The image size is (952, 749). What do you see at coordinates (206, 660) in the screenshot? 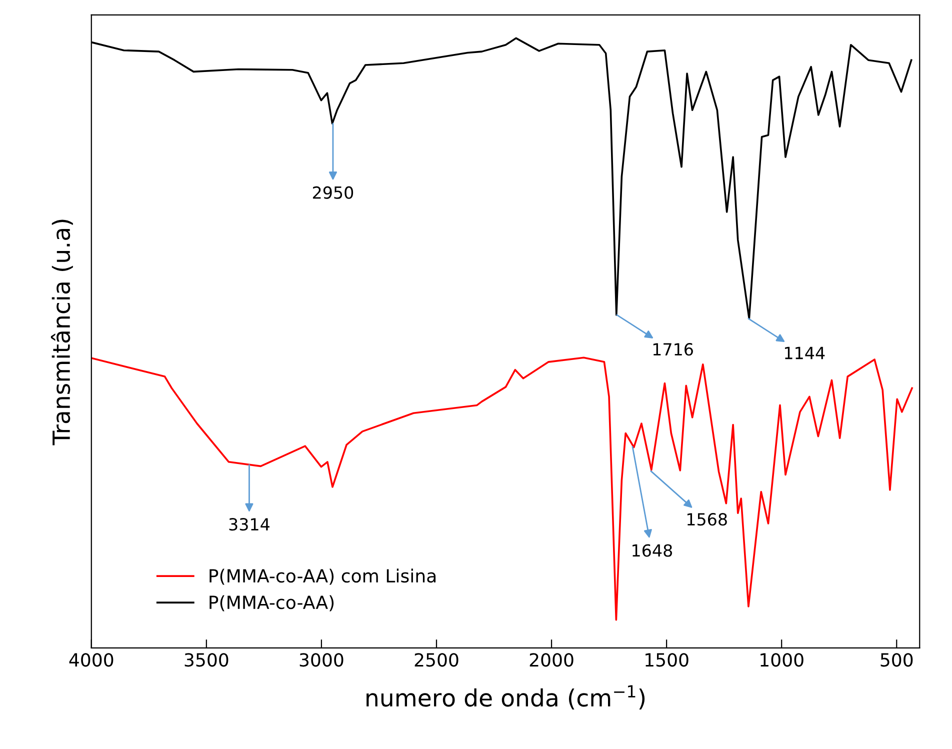
I see `x-tick-label: 3500` at bounding box center [206, 660].